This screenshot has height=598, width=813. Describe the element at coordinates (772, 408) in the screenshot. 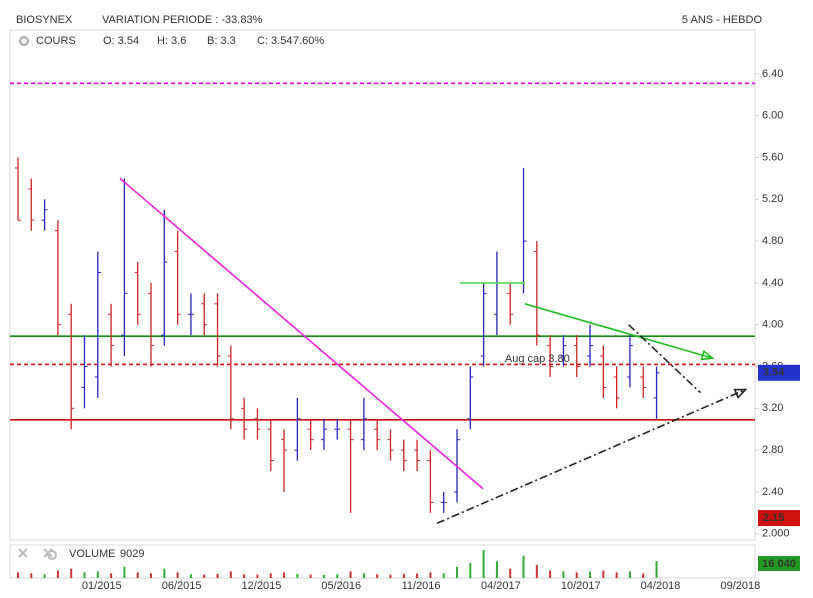

I see `y-tick-label: 3.20` at that location.